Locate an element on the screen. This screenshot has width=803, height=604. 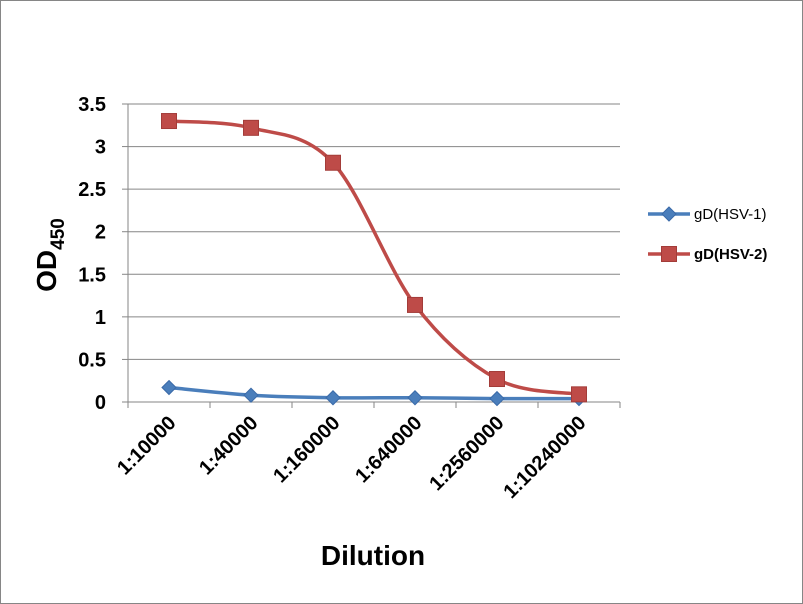
y-tick-label: 3 is located at coordinates (100, 148).